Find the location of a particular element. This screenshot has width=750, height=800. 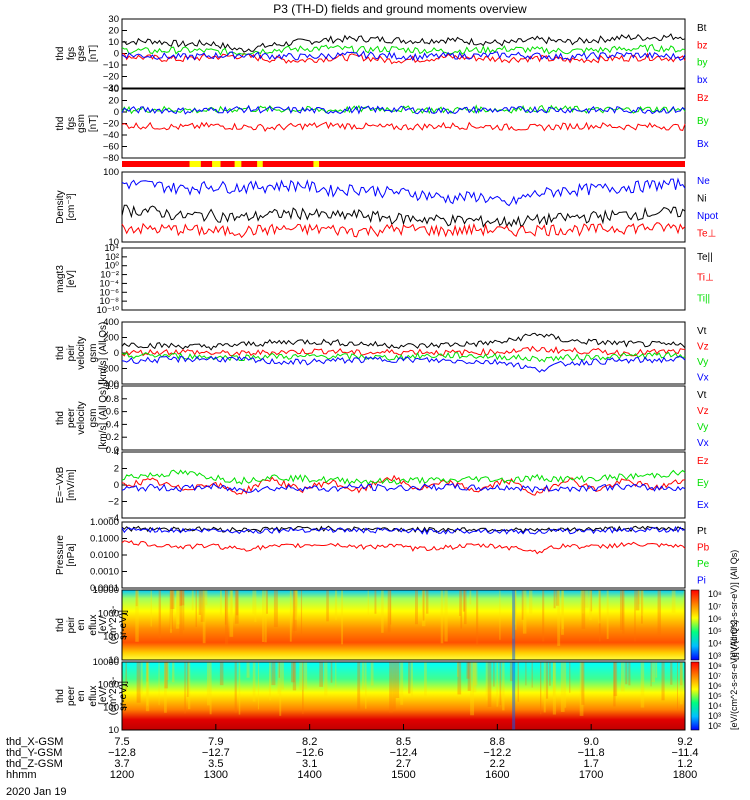

panel-ylabel: velocity is located at coordinates (81, 417).